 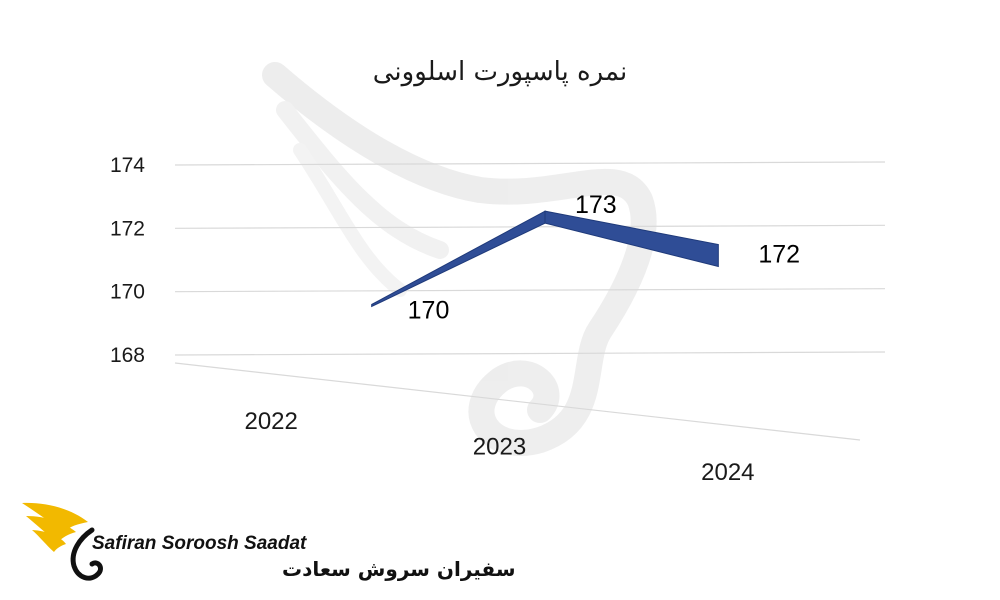 What do you see at coordinates (199, 543) in the screenshot?
I see `logo-name-en: Safiran Soroosh Saadat` at bounding box center [199, 543].